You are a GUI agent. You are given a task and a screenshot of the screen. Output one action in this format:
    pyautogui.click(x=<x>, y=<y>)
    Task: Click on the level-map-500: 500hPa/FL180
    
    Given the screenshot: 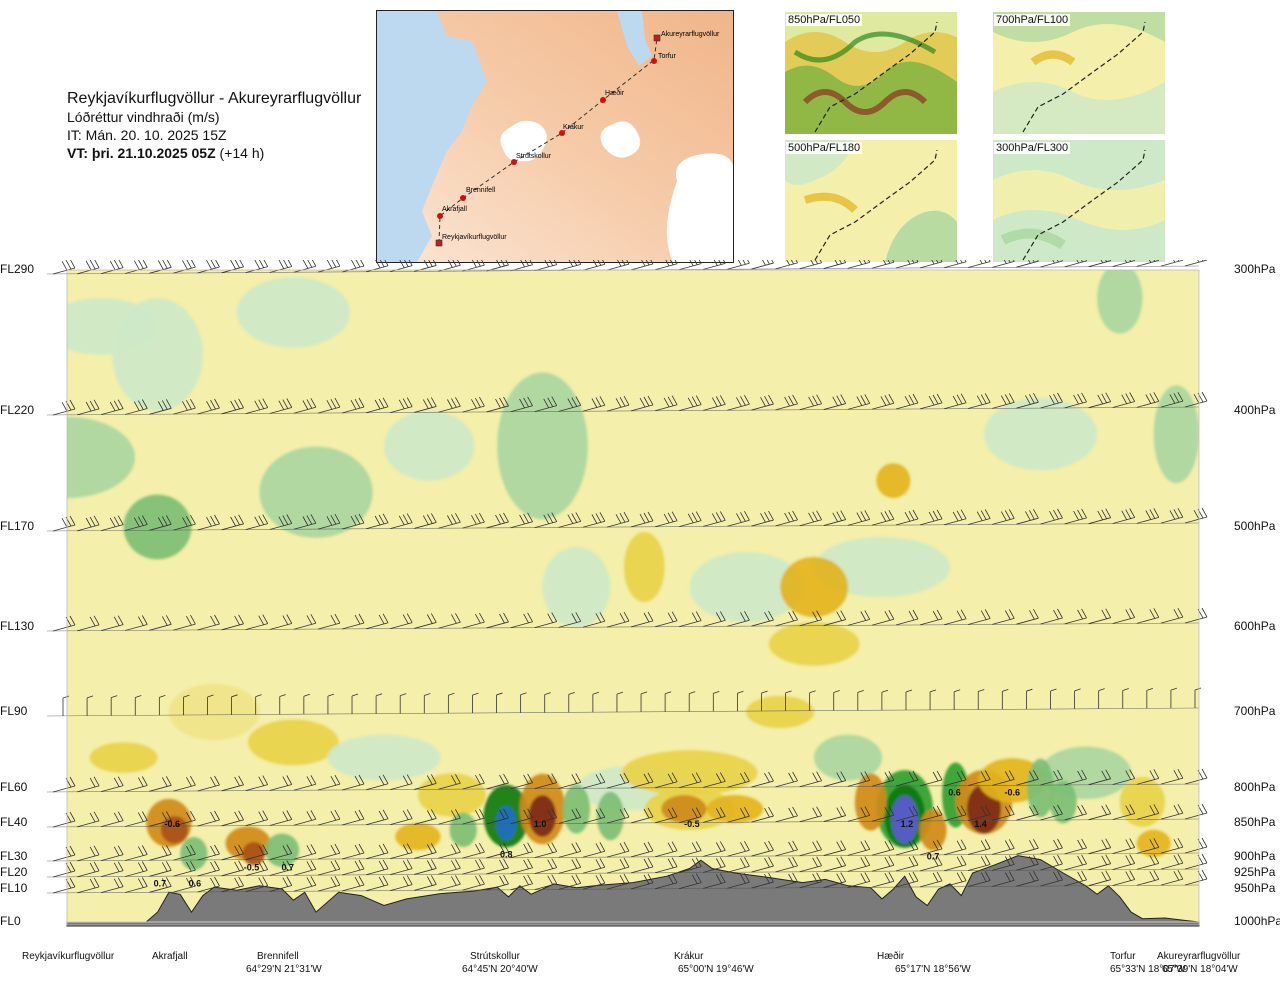 What is the action you would take?
    pyautogui.click(x=871, y=201)
    